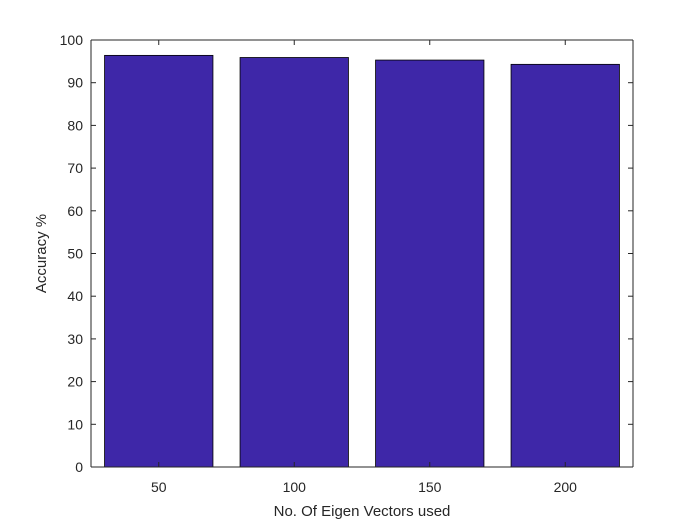  Describe the element at coordinates (430, 487) in the screenshot. I see `x-tick-label: 150` at that location.